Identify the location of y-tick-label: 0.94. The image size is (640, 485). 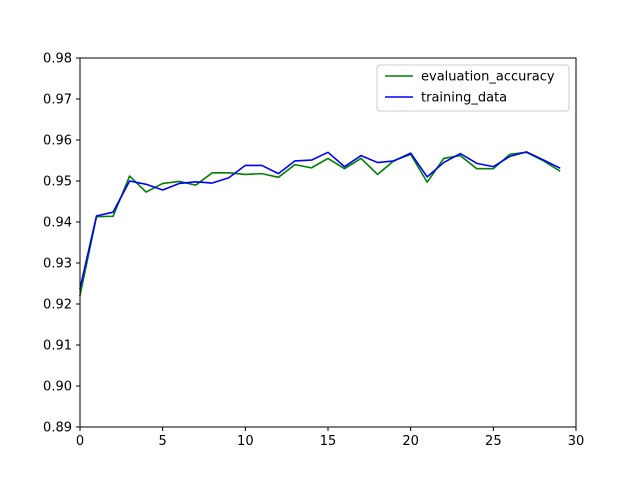
(57, 223).